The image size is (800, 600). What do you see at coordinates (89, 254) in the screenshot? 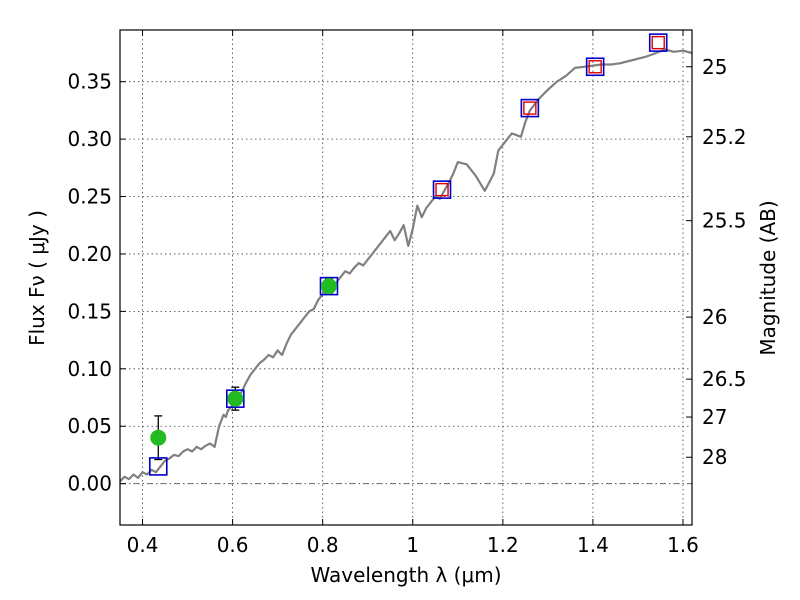
I see `y-tick-label: 0.20` at bounding box center [89, 254].